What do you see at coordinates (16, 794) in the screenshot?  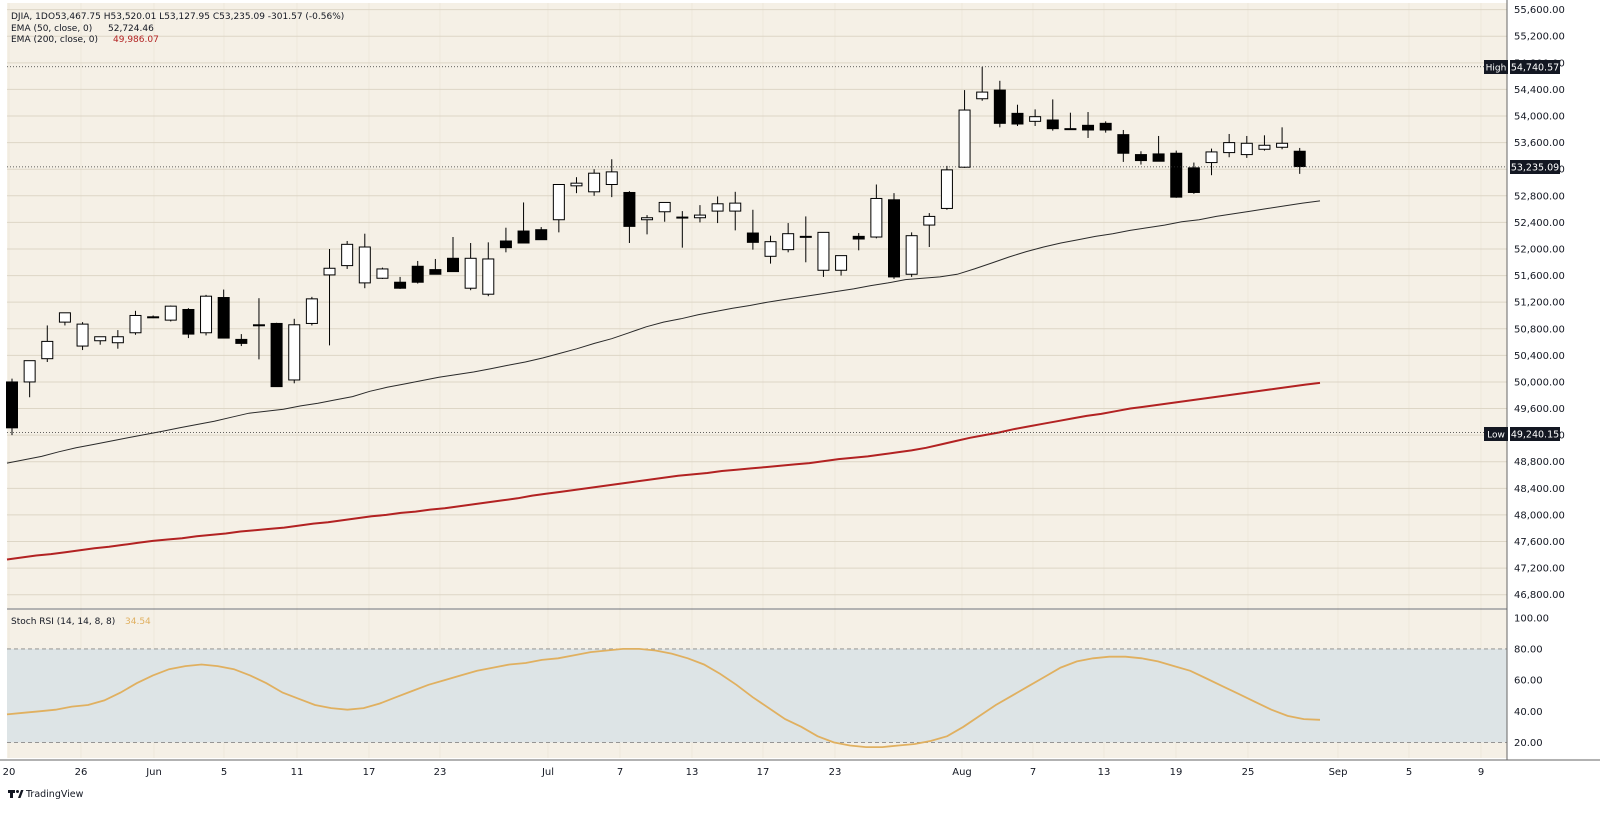 I see `tradingview-logo-icon` at bounding box center [16, 794].